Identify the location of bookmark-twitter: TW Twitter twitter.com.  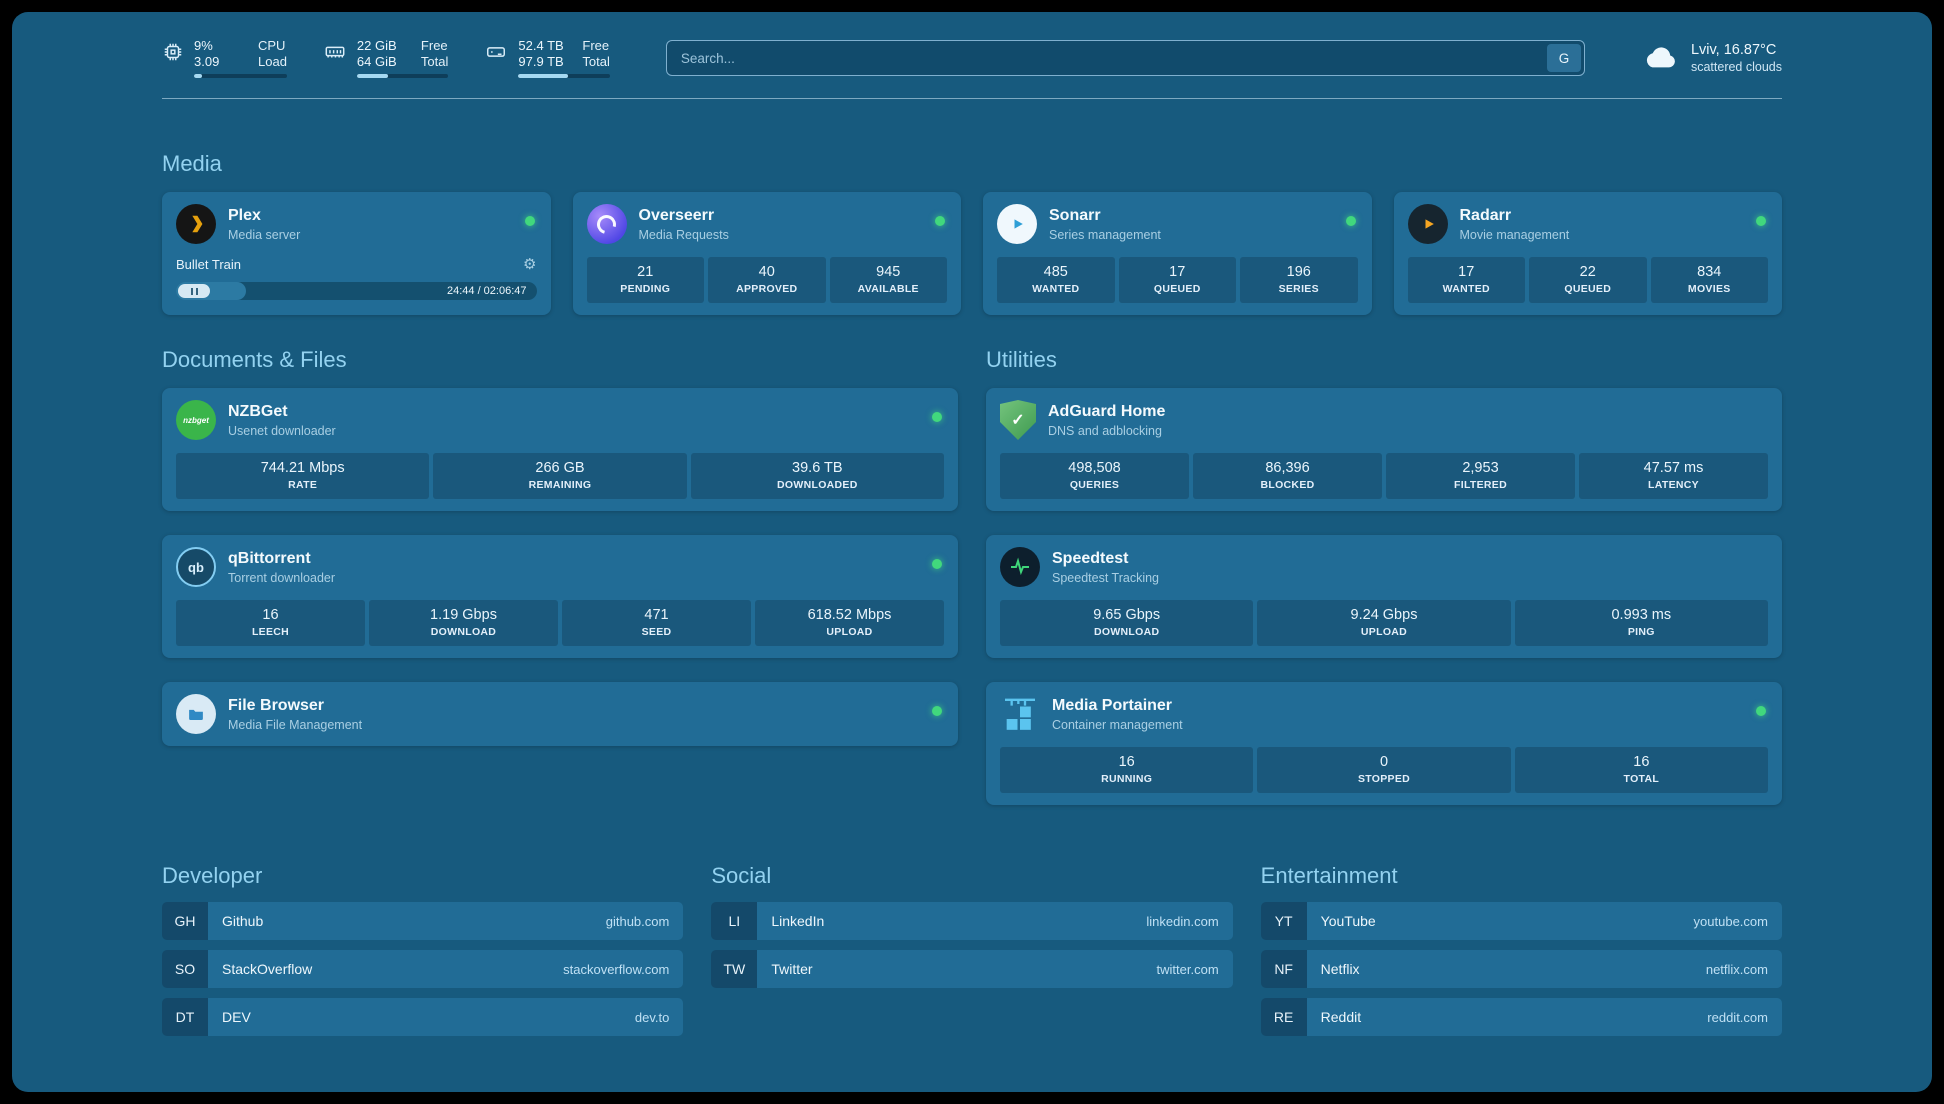
(972, 969).